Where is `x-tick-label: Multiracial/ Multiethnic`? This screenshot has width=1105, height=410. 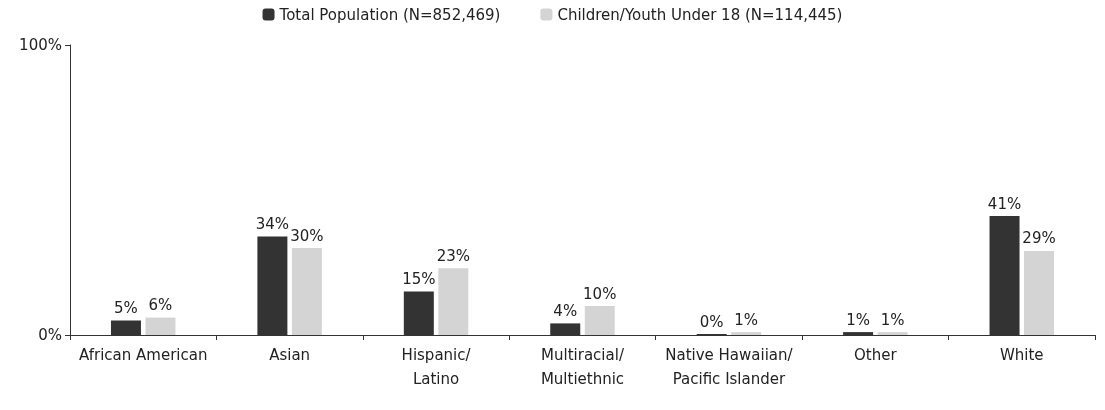
x-tick-label: Multiracial/ Multiethnic is located at coordinates (582, 367).